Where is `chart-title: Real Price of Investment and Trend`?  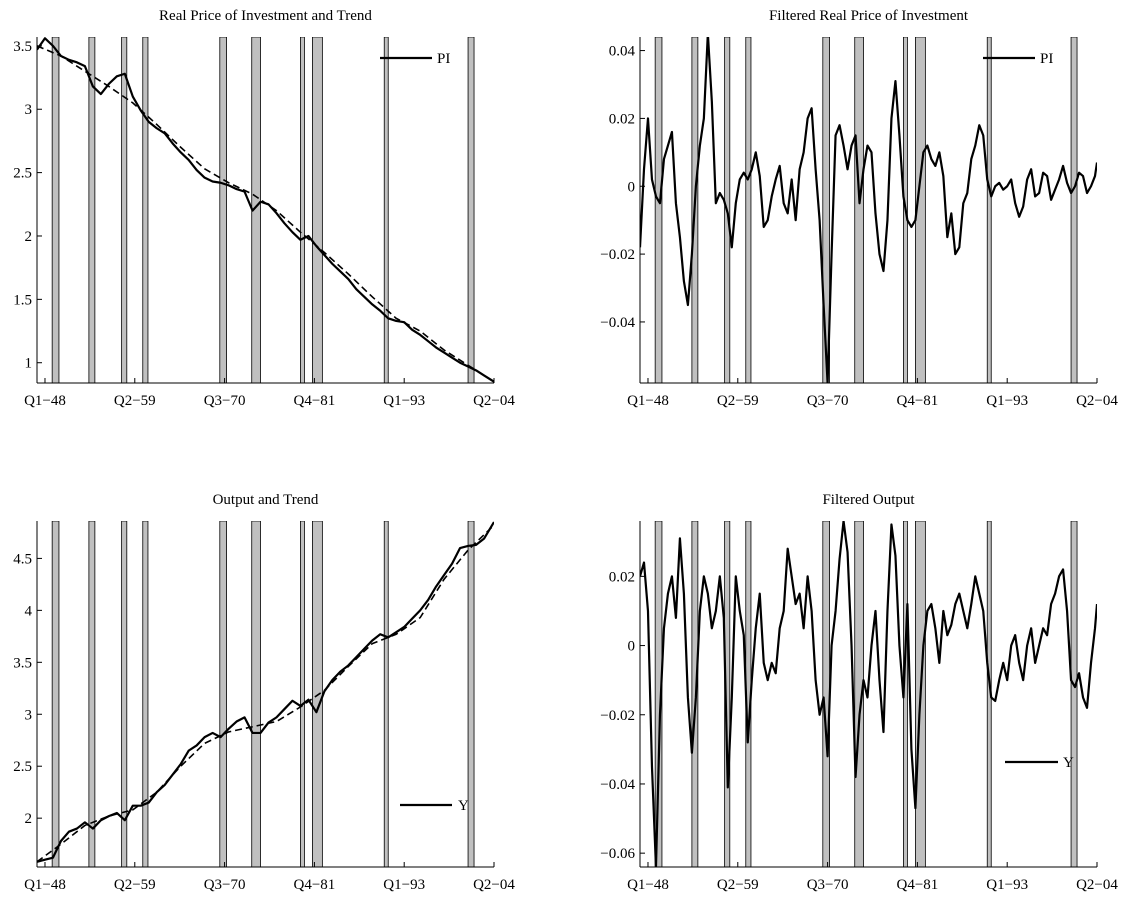 chart-title: Real Price of Investment and Trend is located at coordinates (265, 16).